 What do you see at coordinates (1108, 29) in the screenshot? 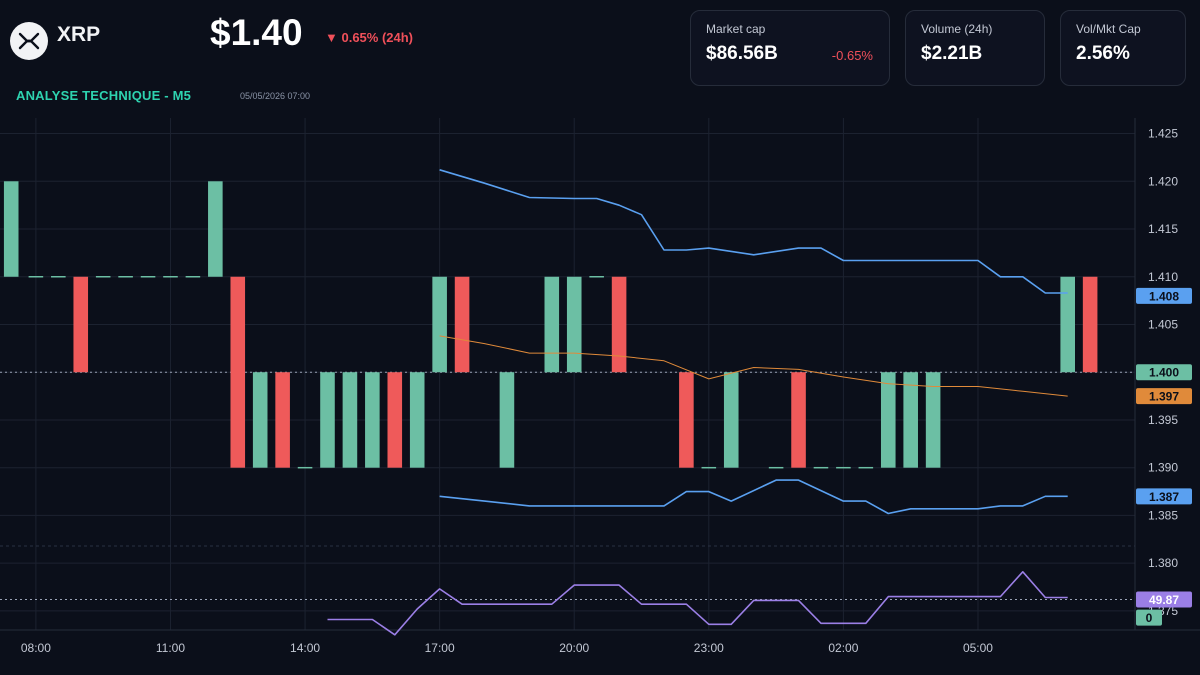
I see `vol-mkt-cap-label: Vol/Mkt Cap` at bounding box center [1108, 29].